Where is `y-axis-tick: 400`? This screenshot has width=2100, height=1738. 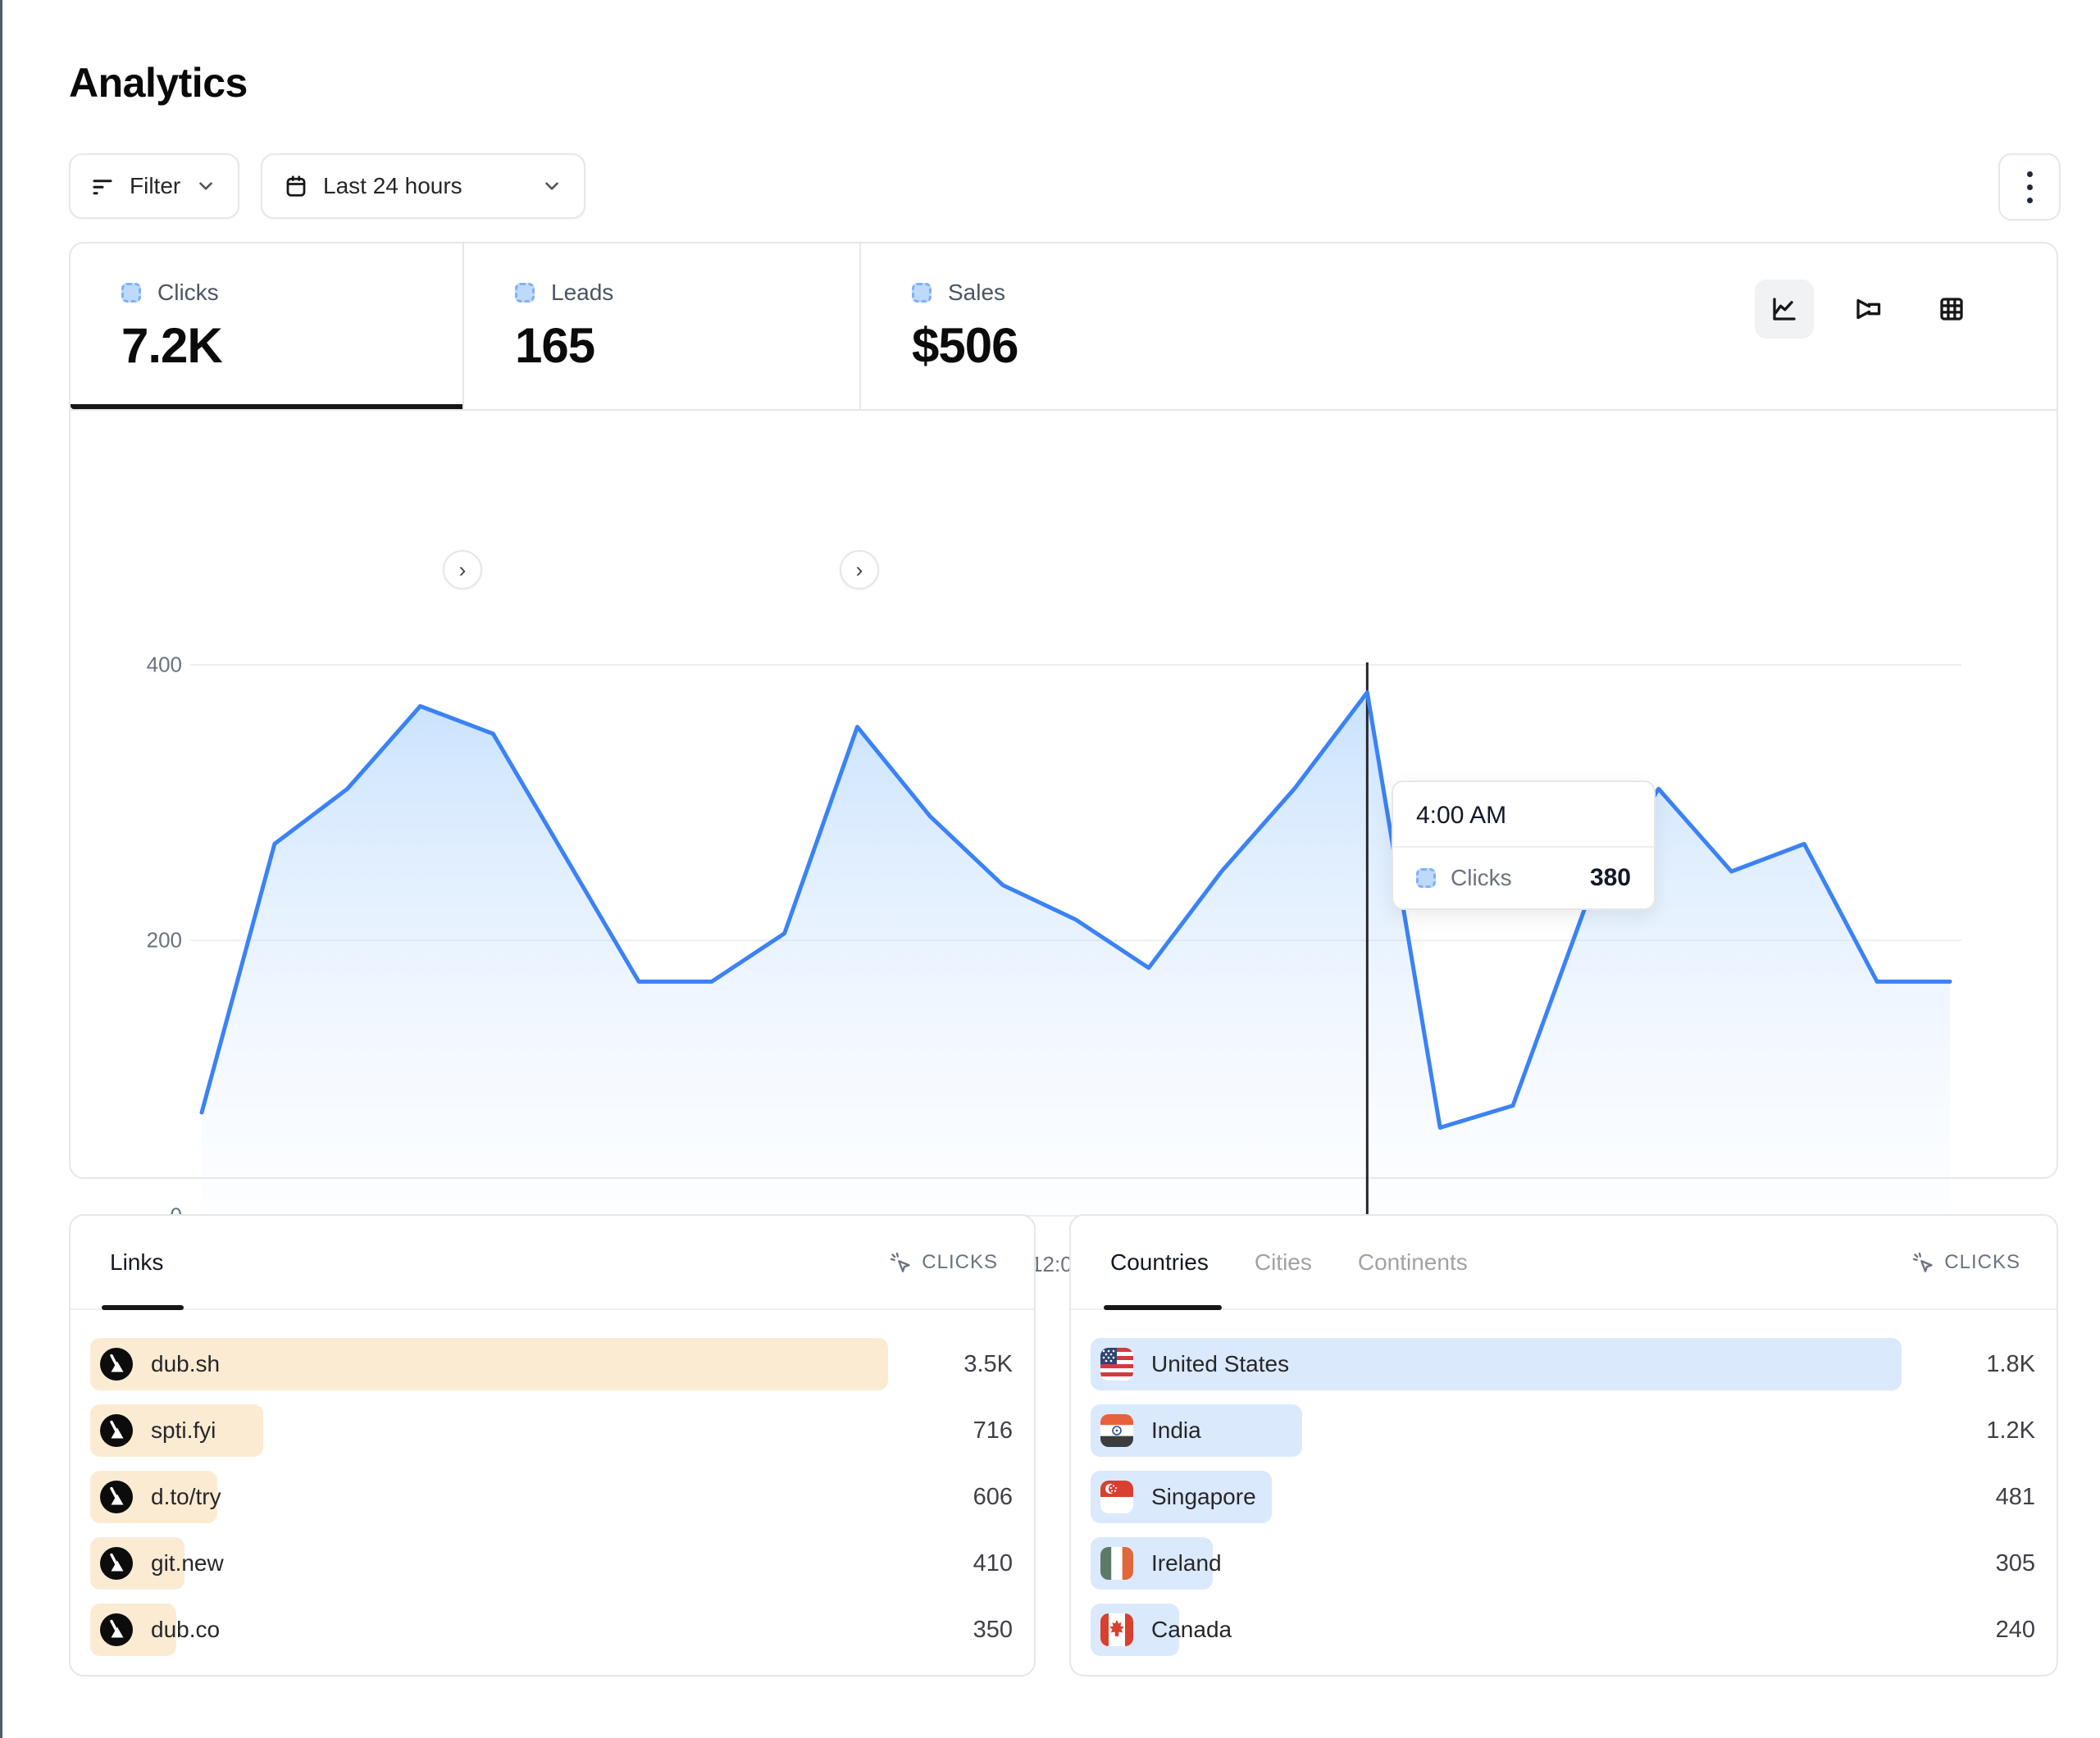
y-axis-tick: 400 is located at coordinates (164, 664).